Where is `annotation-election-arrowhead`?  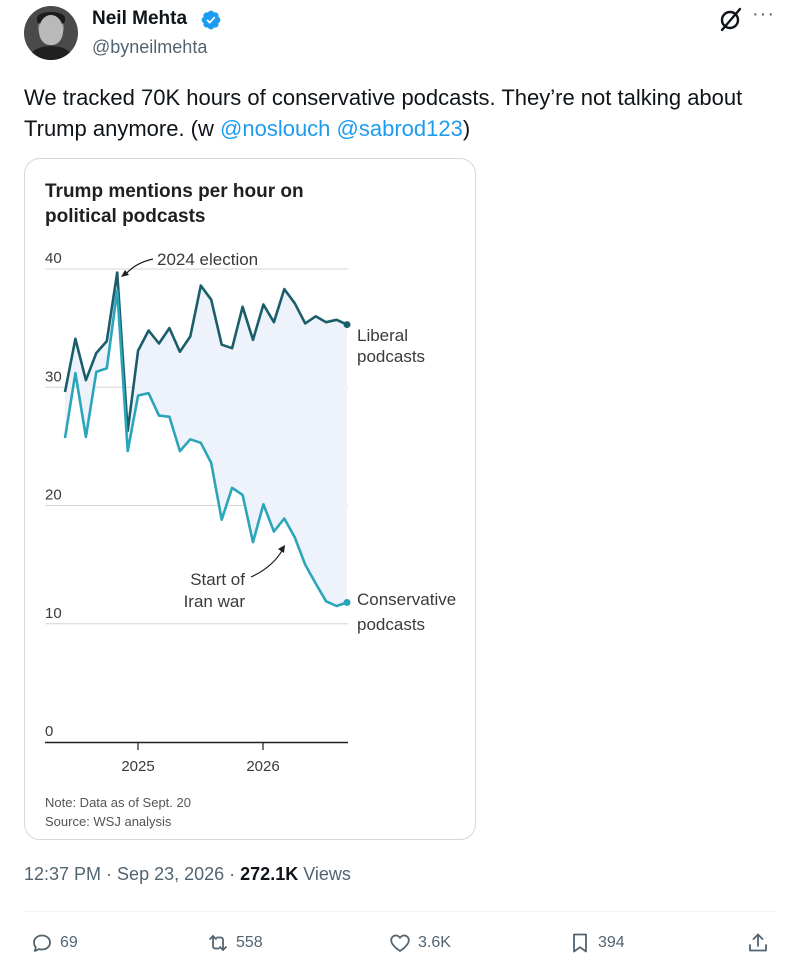
annotation-election-arrowhead is located at coordinates (125, 273).